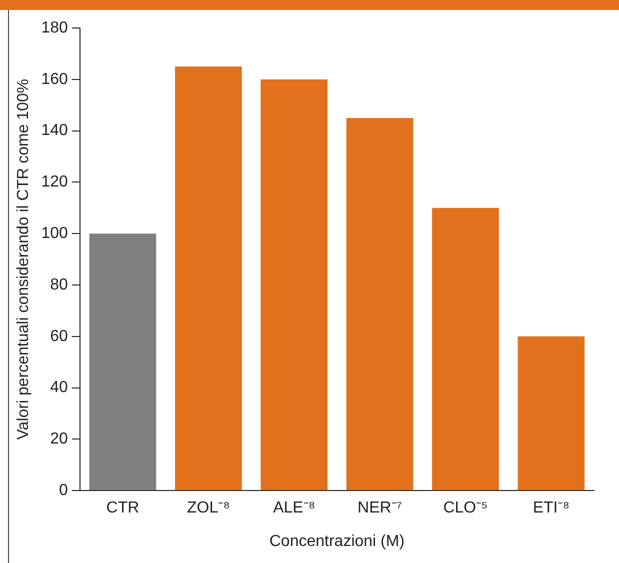 This screenshot has width=619, height=563. I want to click on x-tick-label: ALE⁻⁸, so click(294, 508).